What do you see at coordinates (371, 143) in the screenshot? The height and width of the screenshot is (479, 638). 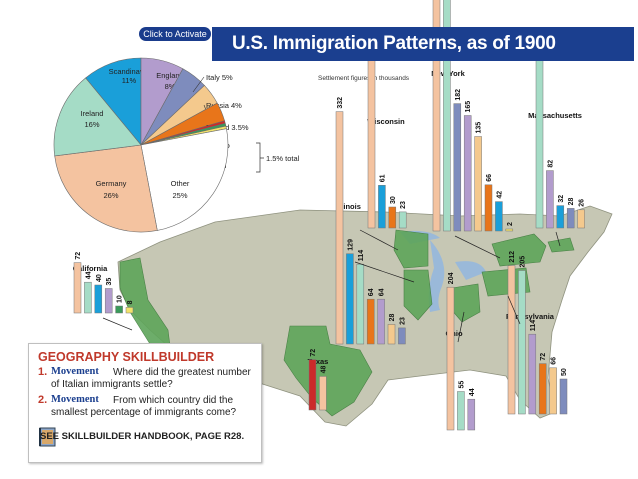 I see `bar-group-wisconsin-bar-germany` at bounding box center [371, 143].